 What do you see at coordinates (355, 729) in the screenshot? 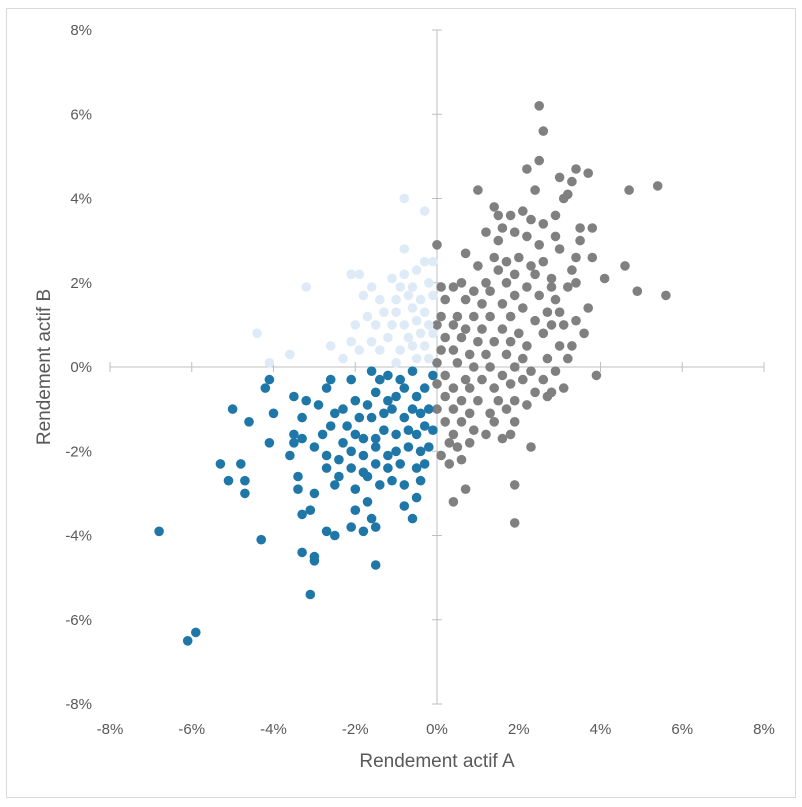
I see `x-tick-label: -2%` at bounding box center [355, 729].